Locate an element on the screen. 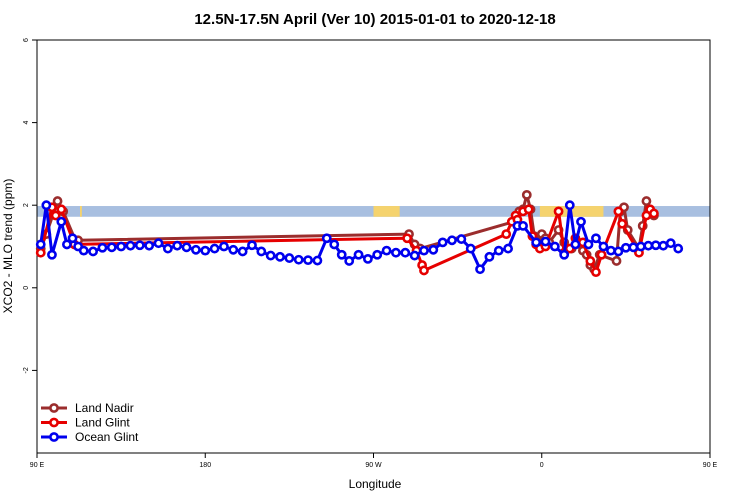 The width and height of the screenshot is (750, 500). y-tick-label: 0 is located at coordinates (26, 288).